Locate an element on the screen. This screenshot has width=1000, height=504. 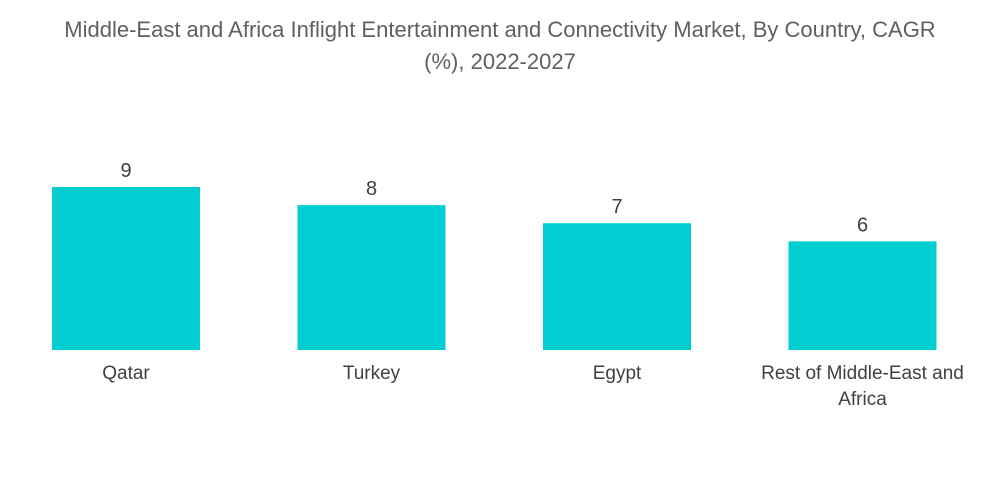
bar-rest-of-middle-east-and-africa is located at coordinates (862, 295).